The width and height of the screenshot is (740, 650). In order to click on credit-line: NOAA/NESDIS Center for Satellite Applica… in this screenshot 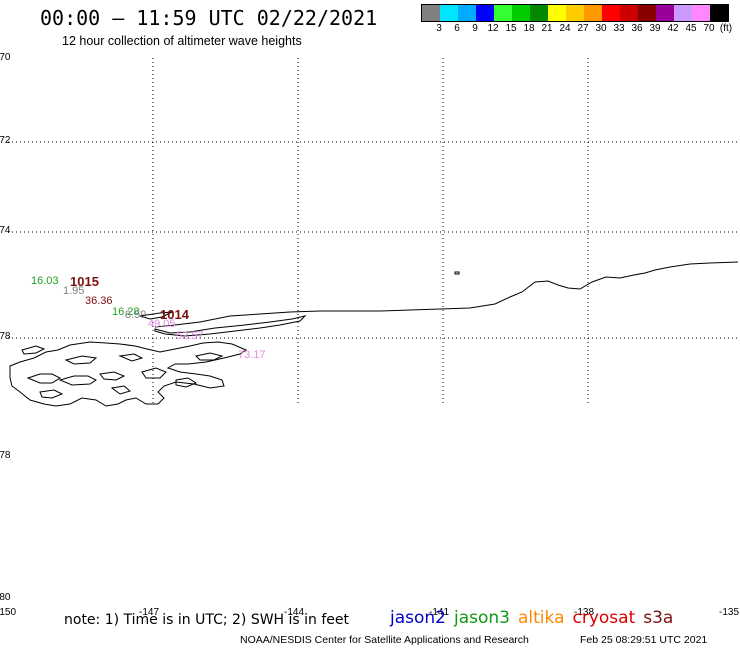, I will do `click(384, 640)`.